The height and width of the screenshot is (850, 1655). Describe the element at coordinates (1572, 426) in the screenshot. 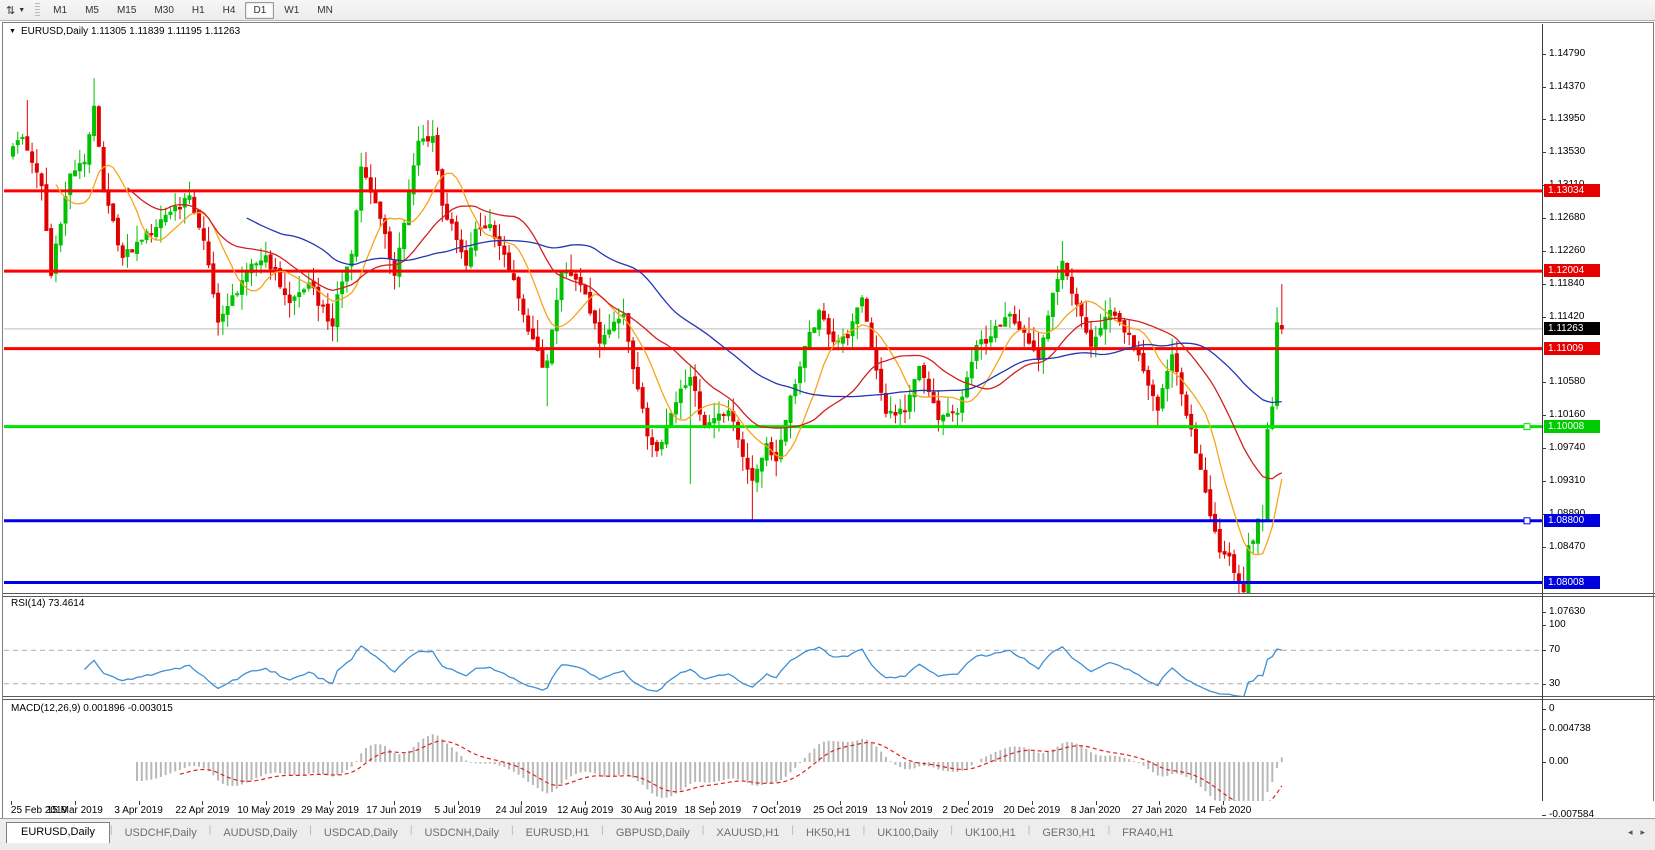

I see `level-price-badge: 1.10008` at that location.